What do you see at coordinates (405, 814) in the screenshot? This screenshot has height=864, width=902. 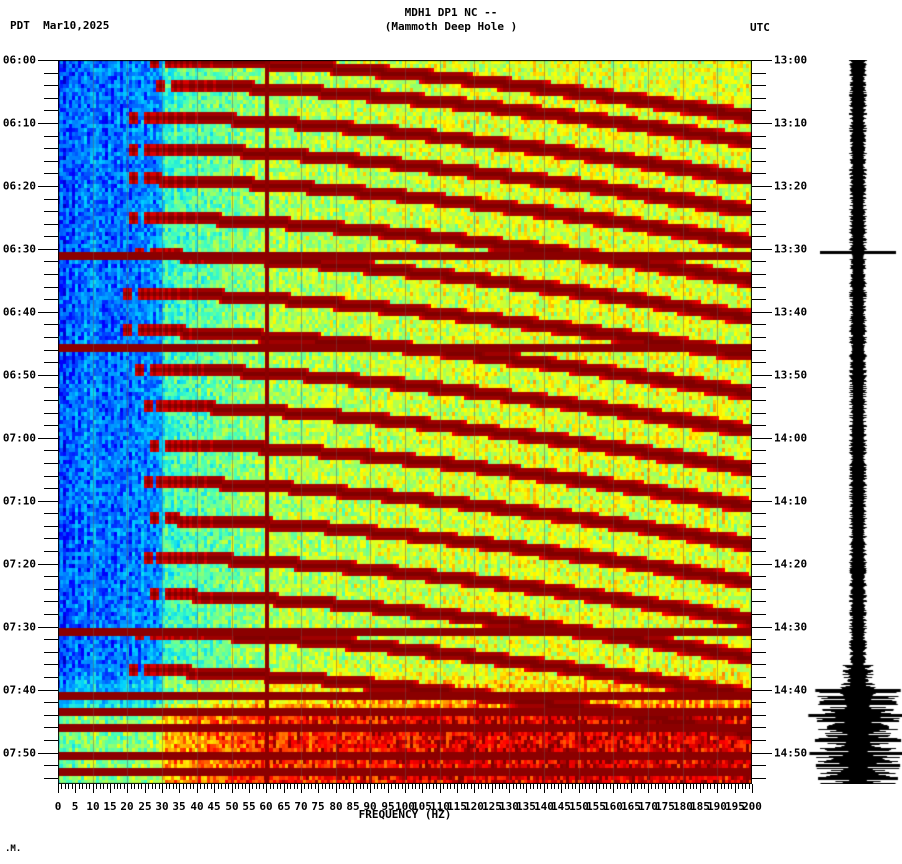 I see `frequency-axis-title: FREQUENCY (HZ)` at bounding box center [405, 814].